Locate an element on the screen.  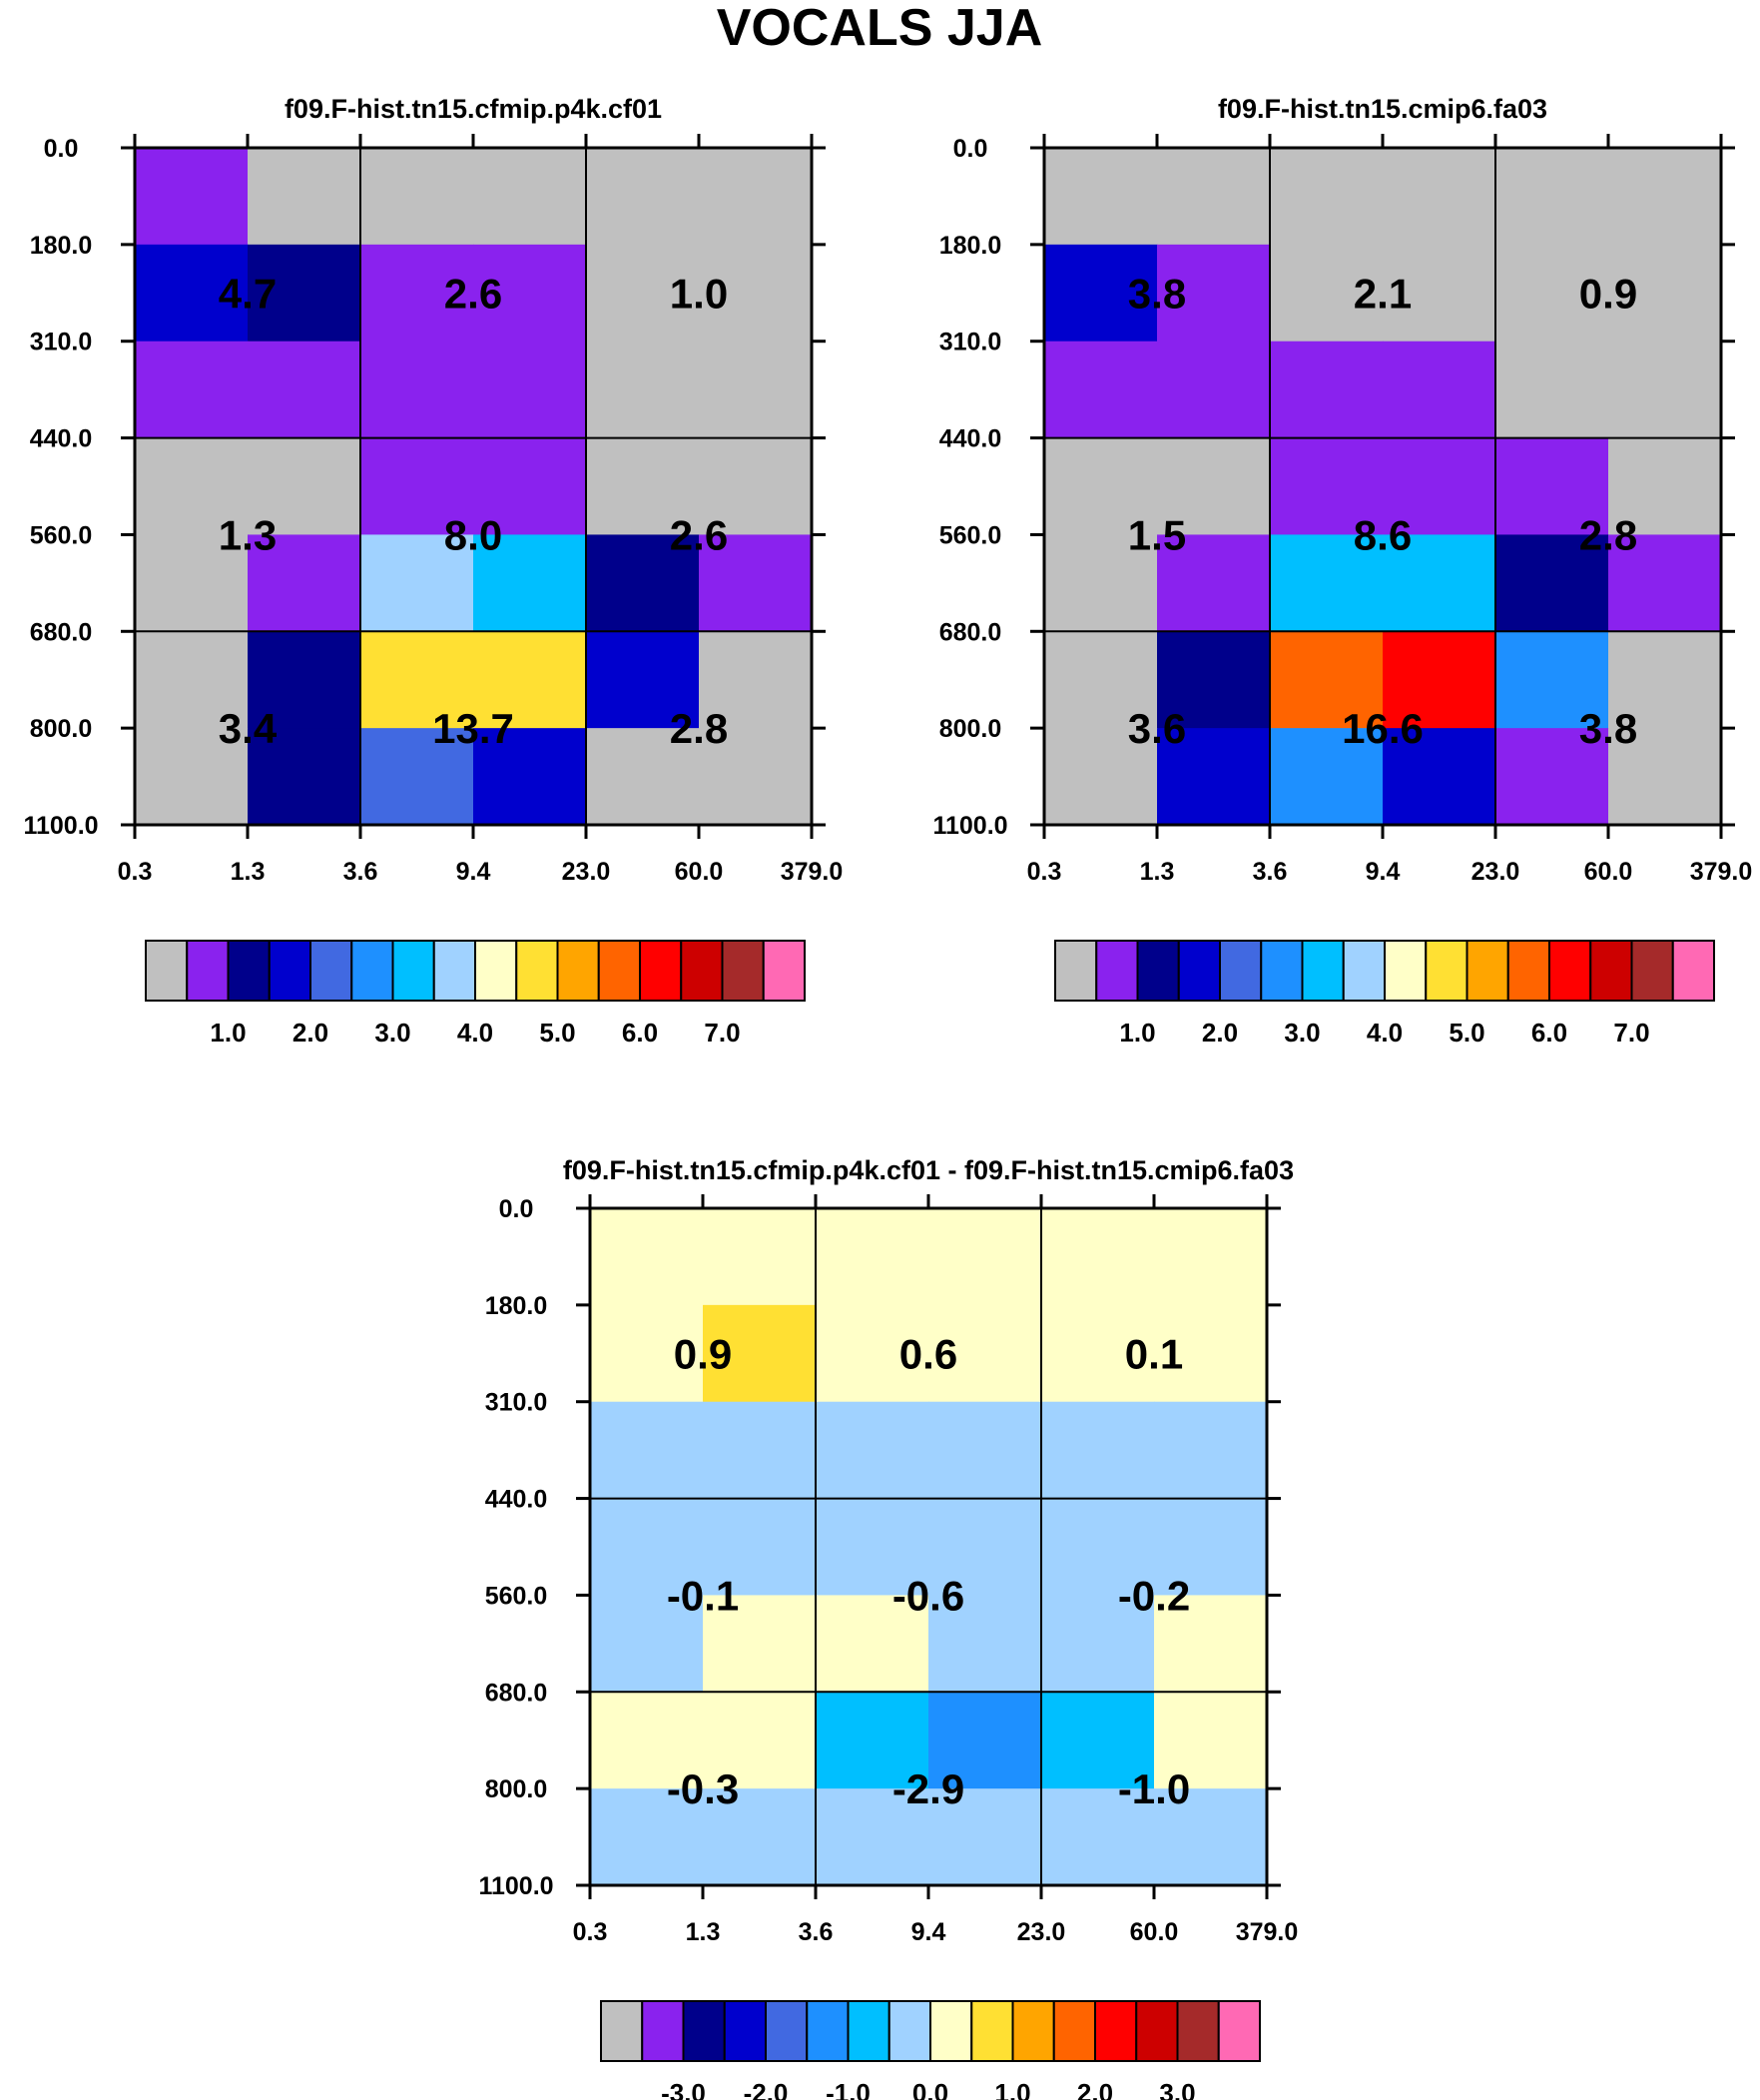
panel-title: f09.F-hist.tn15.cmip6.fa03 is located at coordinates (1382, 109).